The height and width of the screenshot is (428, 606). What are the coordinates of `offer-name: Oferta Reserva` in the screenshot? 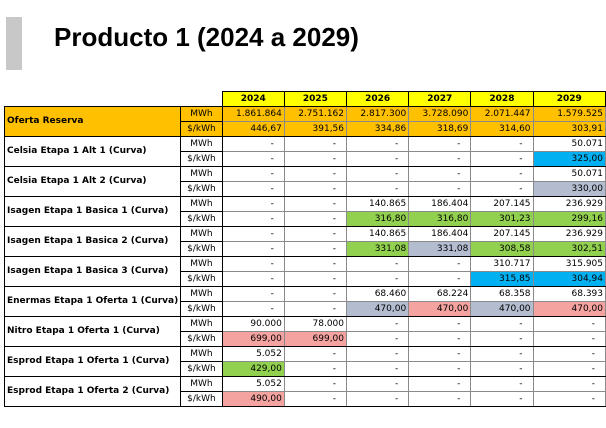 It's located at (92, 121).